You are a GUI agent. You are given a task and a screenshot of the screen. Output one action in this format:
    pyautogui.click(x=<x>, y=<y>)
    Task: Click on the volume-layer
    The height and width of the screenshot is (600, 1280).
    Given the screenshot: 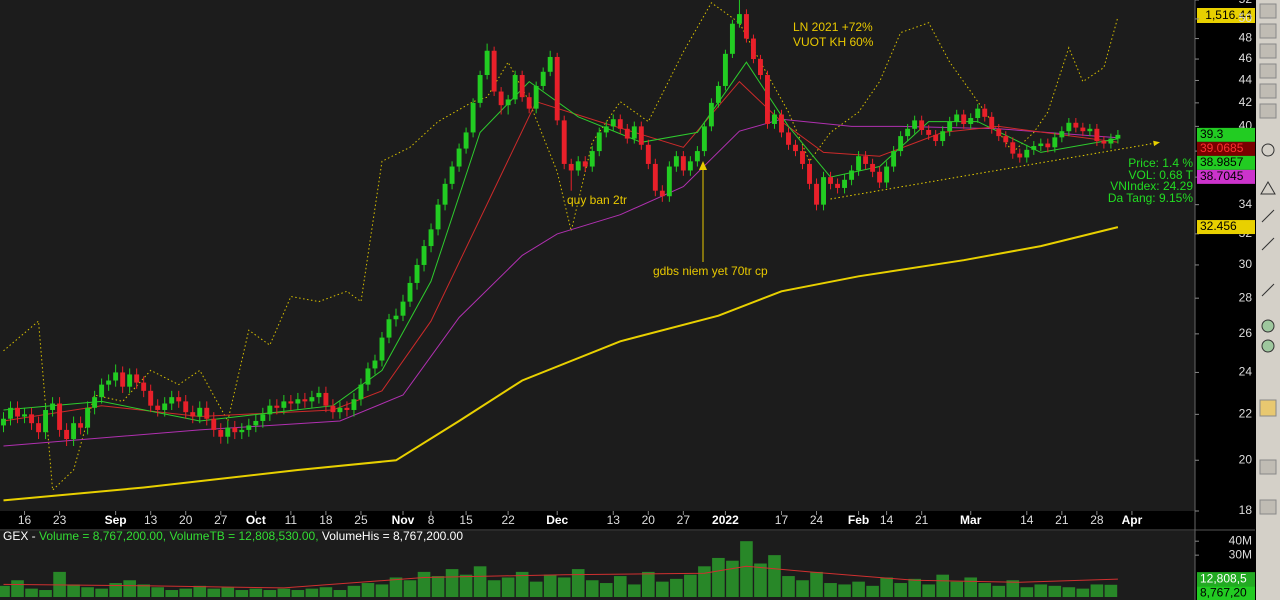 What is the action you would take?
    pyautogui.click(x=559, y=569)
    